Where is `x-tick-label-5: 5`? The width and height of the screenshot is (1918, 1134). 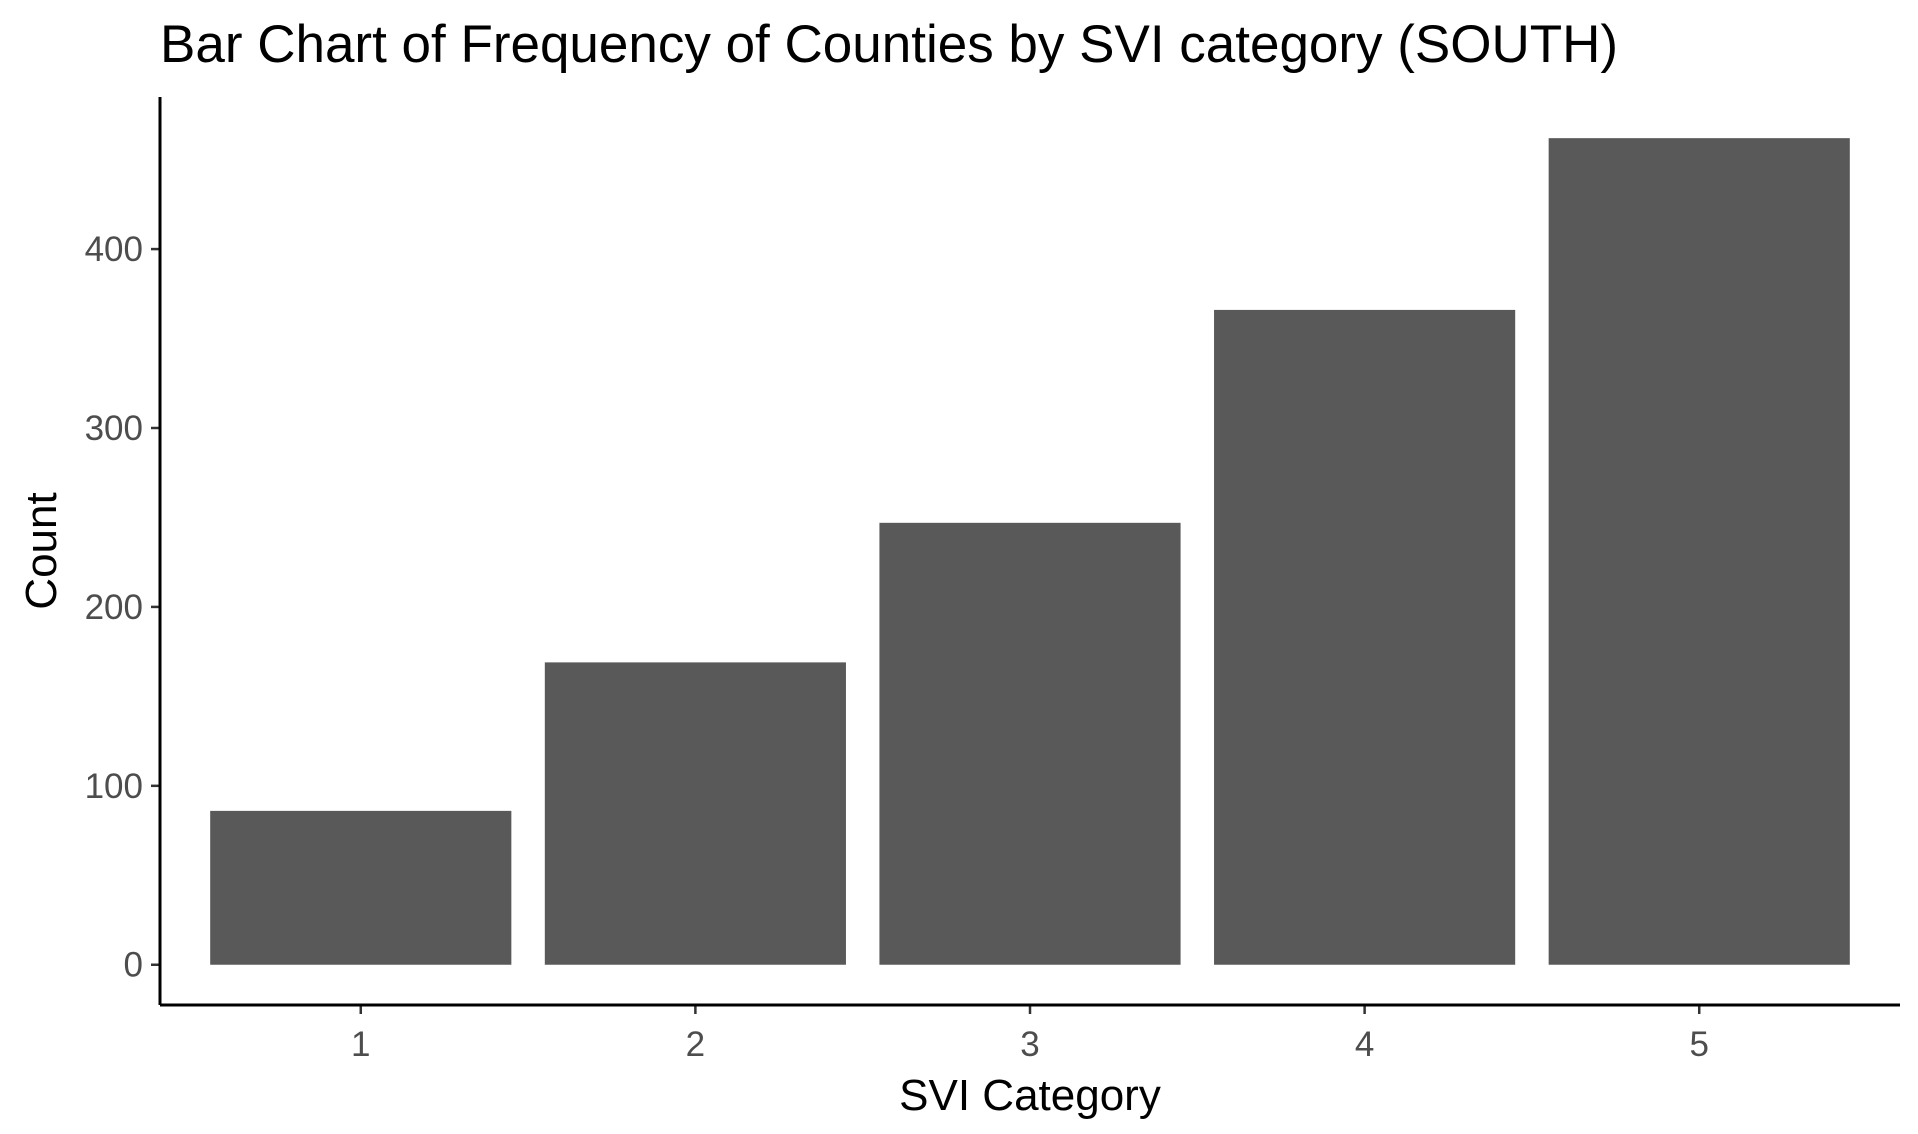
x-tick-label-5: 5 is located at coordinates (1698, 1044).